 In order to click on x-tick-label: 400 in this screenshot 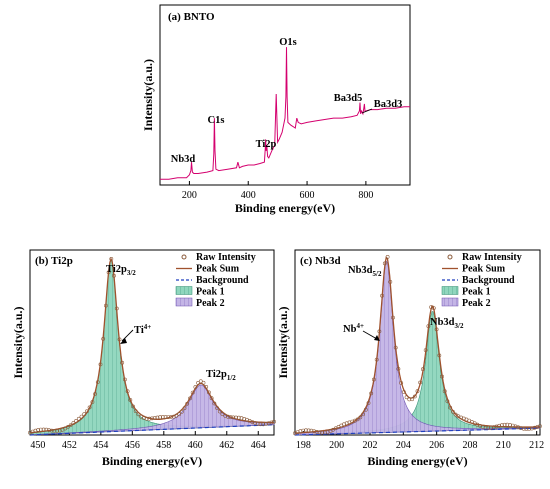, I will do `click(248, 195)`.